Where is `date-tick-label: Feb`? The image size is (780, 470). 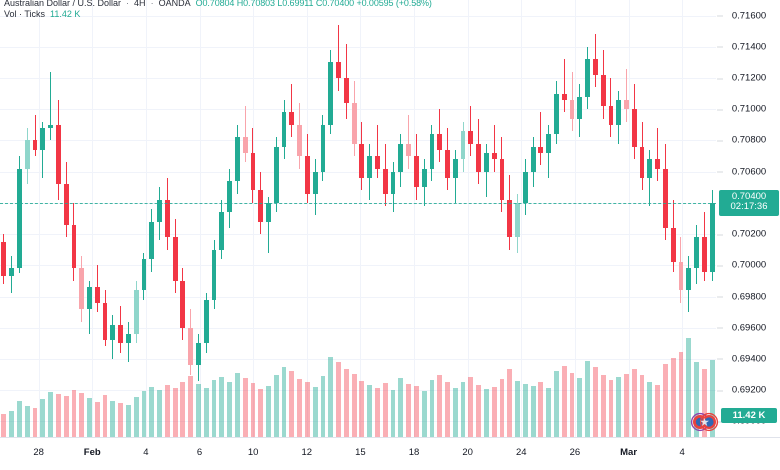
date-tick-label: Feb is located at coordinates (92, 452).